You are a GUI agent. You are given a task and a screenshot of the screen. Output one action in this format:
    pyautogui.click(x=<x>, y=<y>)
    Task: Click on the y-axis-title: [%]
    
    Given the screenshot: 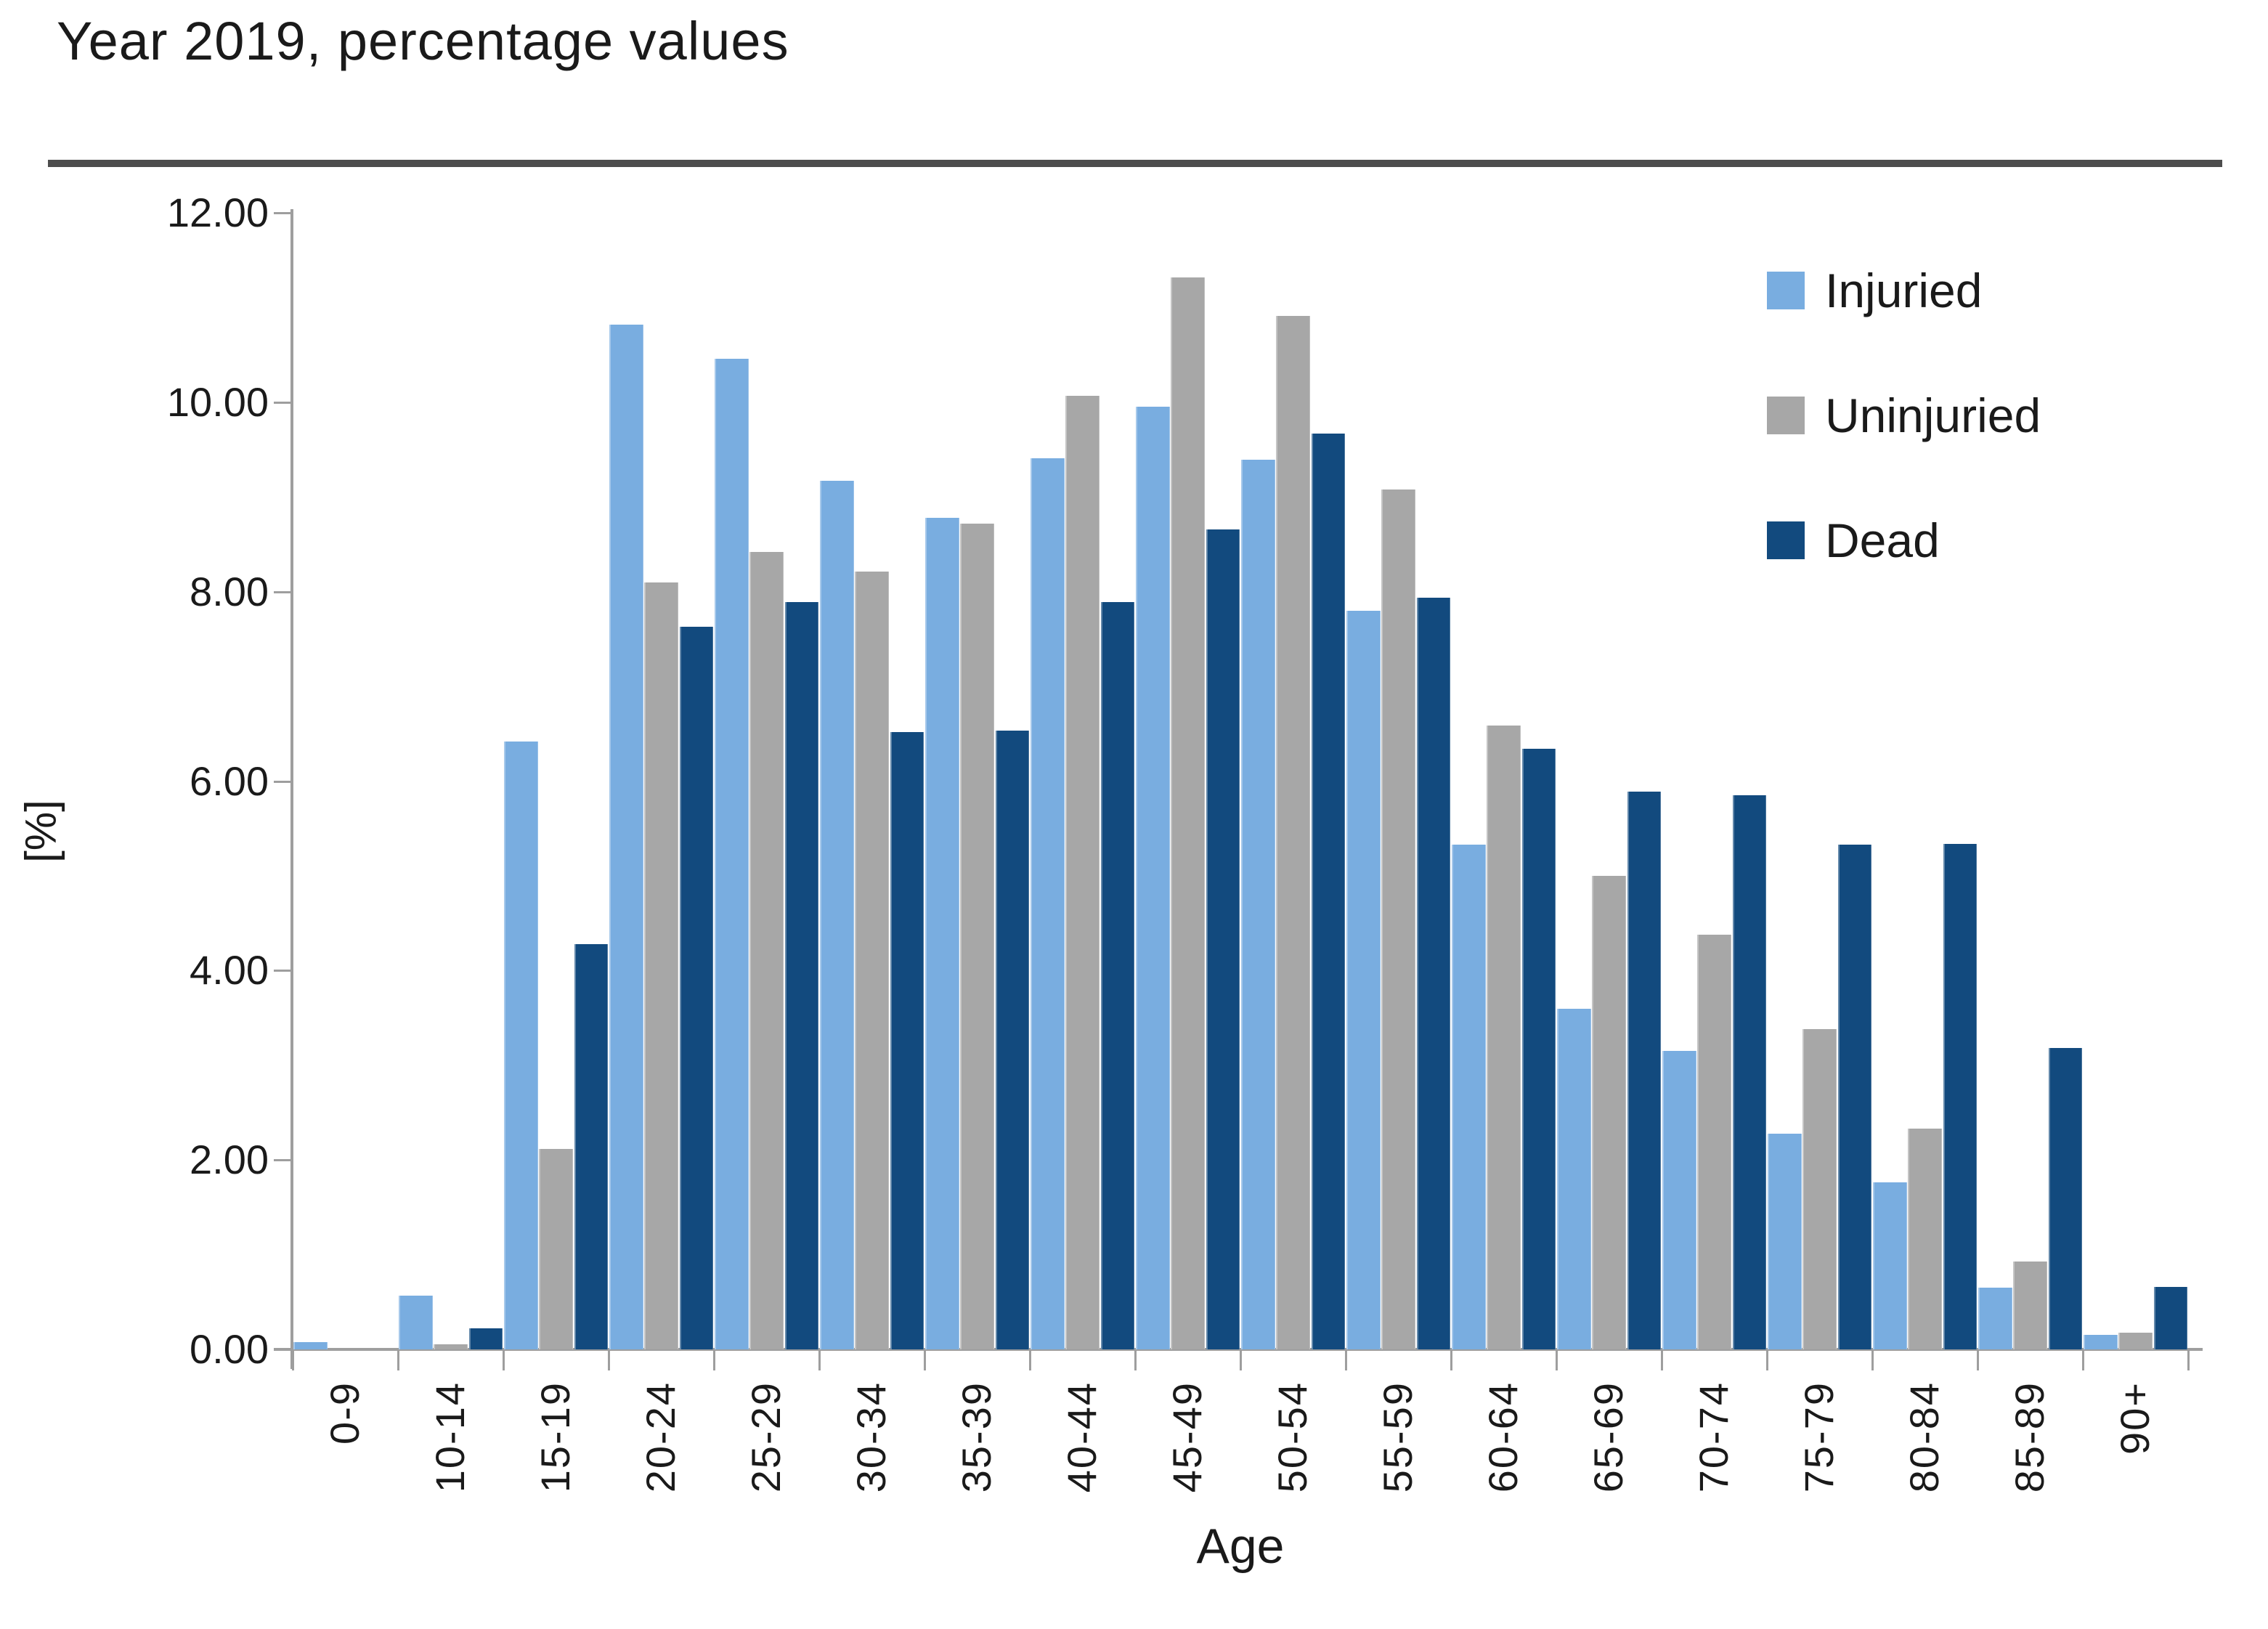 What is the action you would take?
    pyautogui.click(x=40, y=831)
    